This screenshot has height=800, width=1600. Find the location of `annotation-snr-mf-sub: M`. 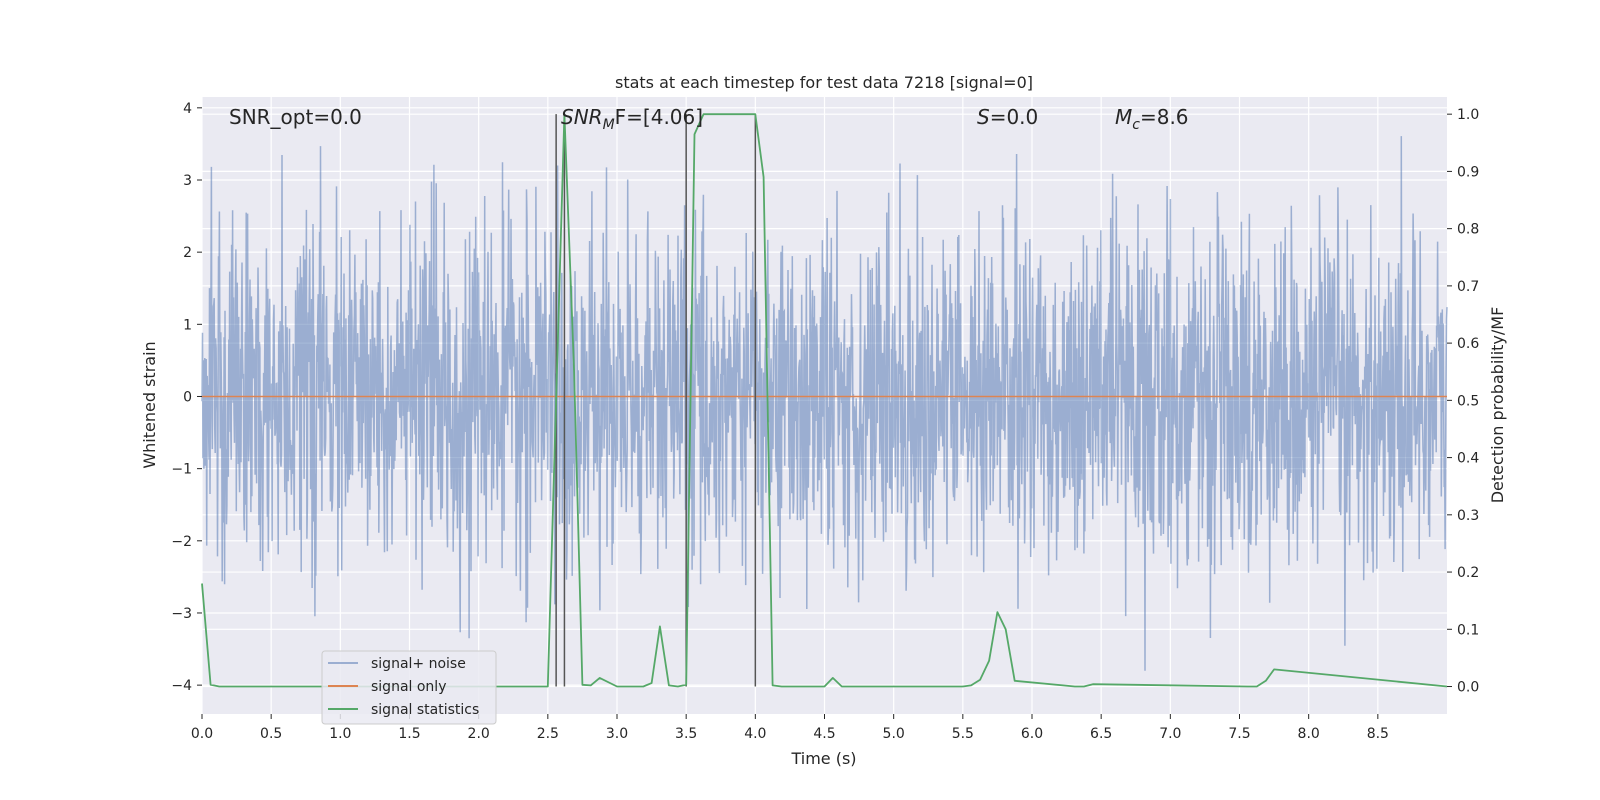

annotation-snr-mf-sub: M is located at coordinates (609, 125).